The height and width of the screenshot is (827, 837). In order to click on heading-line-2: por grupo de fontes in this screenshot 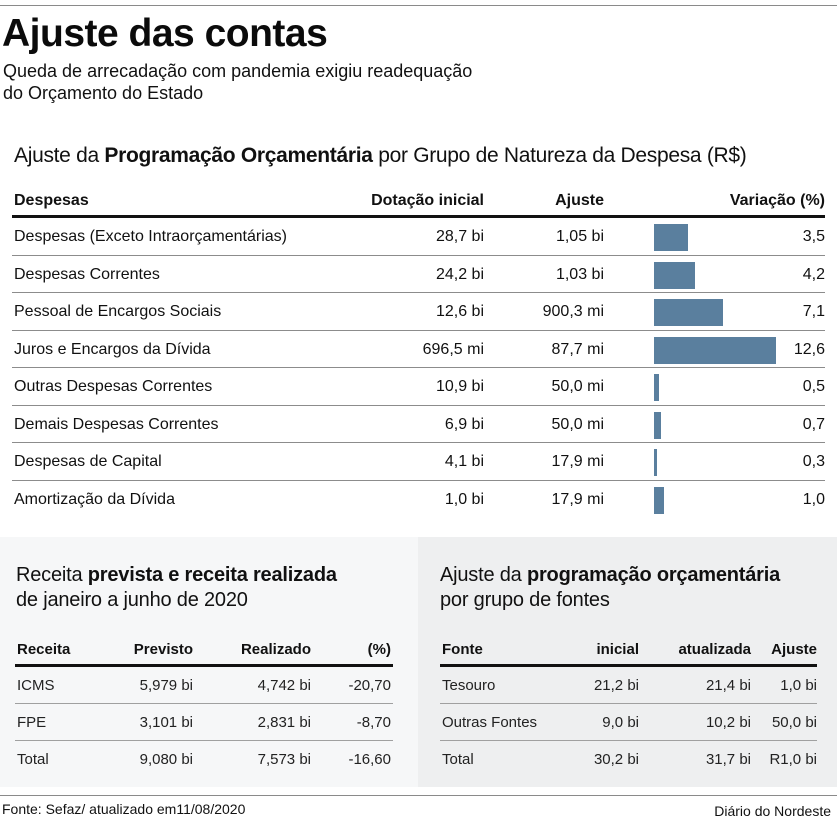, I will do `click(525, 600)`.